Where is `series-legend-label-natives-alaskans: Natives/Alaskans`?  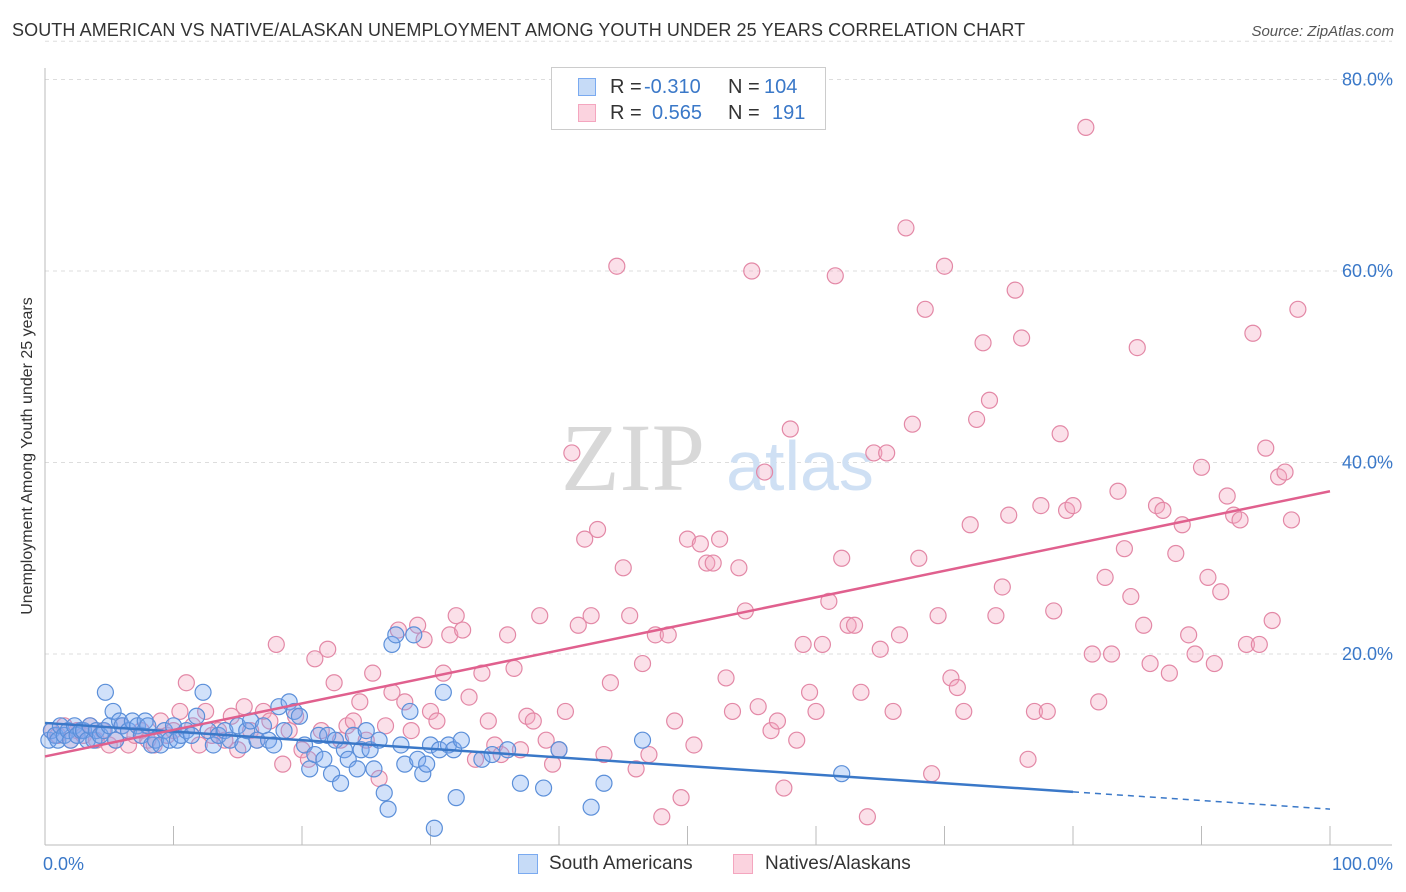 series-legend-label-natives-alaskans: Natives/Alaskans is located at coordinates (838, 863).